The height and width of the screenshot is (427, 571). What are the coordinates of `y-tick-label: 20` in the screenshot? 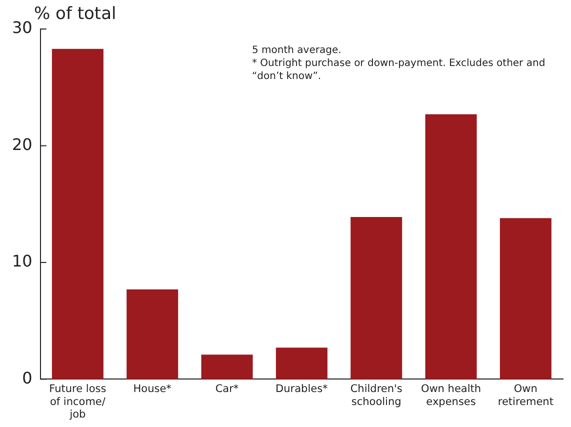 It's located at (22, 144).